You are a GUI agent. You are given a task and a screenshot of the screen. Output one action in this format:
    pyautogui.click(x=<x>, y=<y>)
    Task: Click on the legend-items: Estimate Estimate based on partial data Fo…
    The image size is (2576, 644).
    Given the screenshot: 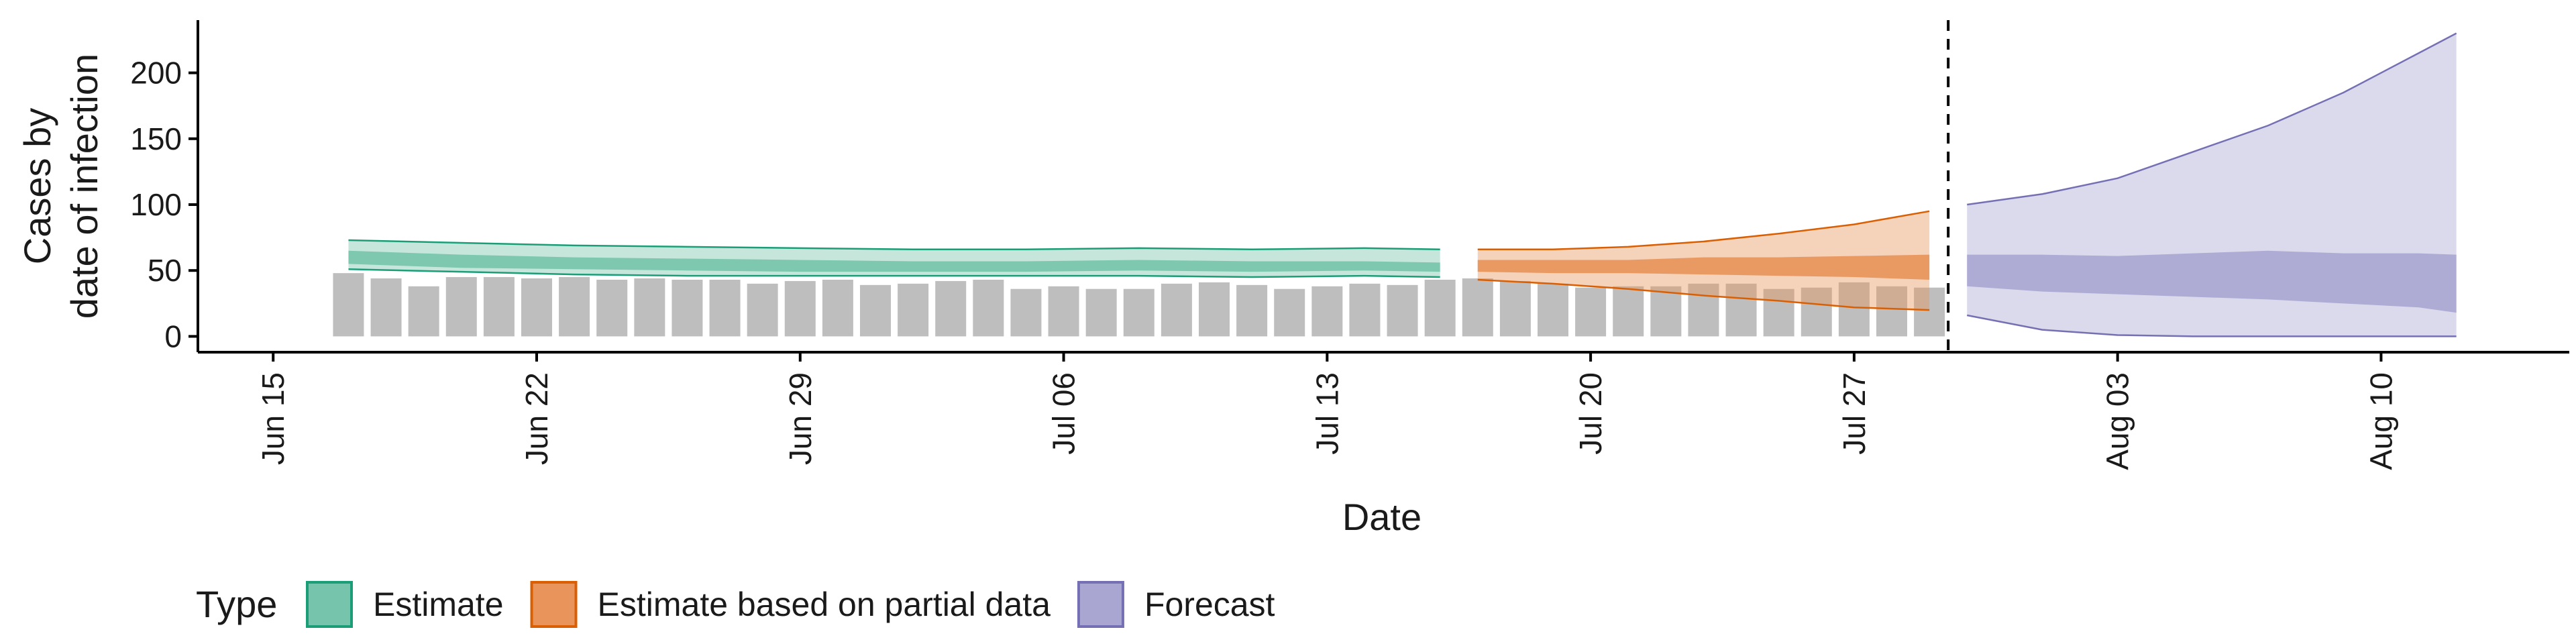 What is the action you would take?
    pyautogui.click(x=790, y=604)
    